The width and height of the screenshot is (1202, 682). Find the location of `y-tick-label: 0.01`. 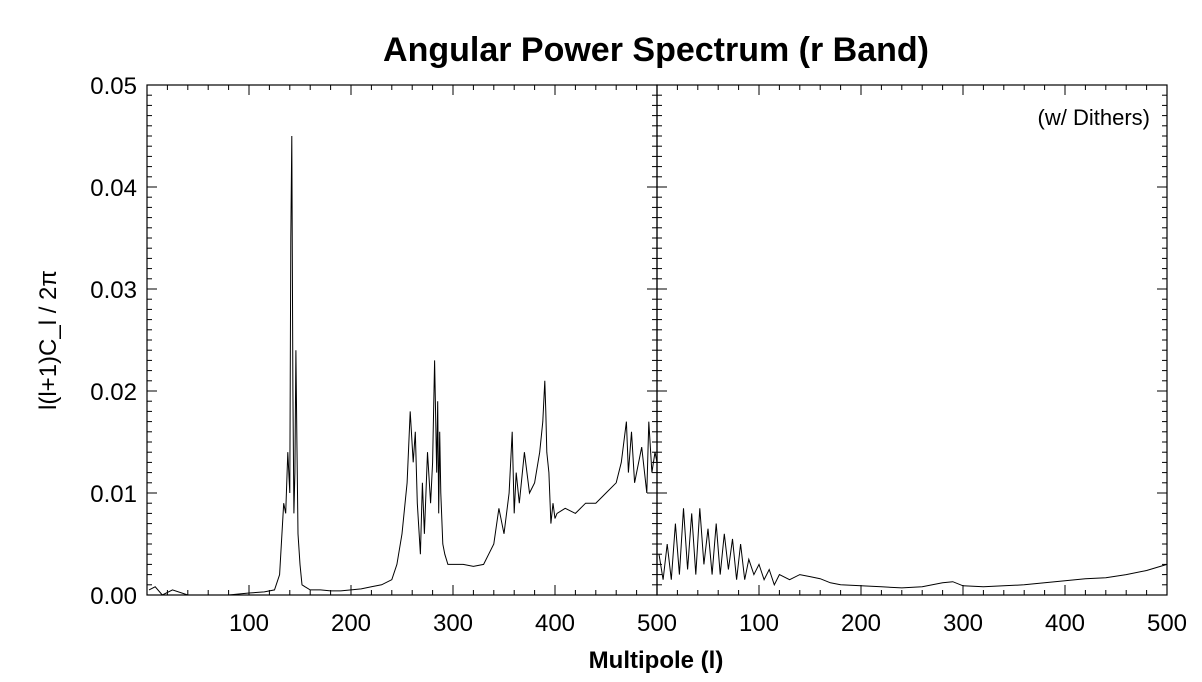

y-tick-label: 0.01 is located at coordinates (113, 494).